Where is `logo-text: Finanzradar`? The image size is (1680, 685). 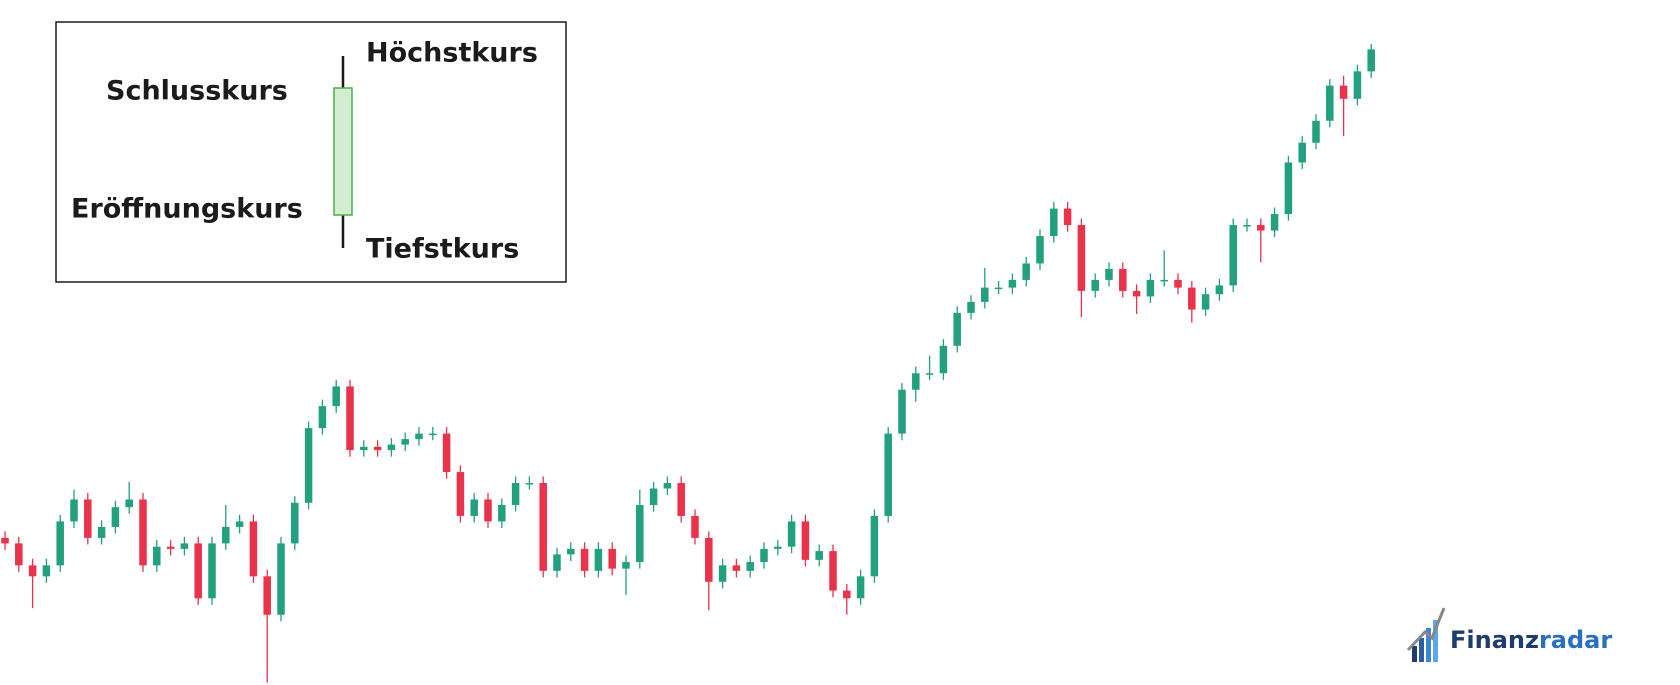
logo-text: Finanzradar is located at coordinates (1531, 640).